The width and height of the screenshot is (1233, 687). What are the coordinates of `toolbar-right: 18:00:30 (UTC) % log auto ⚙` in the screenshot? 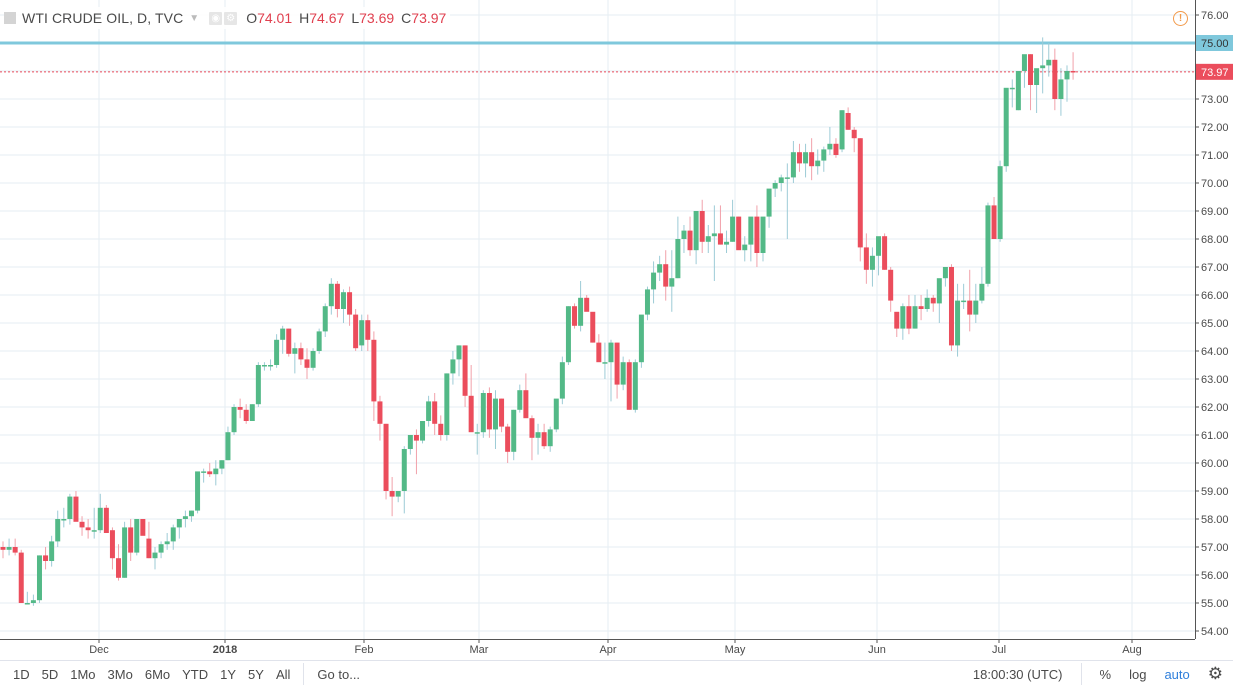 It's located at (1103, 674).